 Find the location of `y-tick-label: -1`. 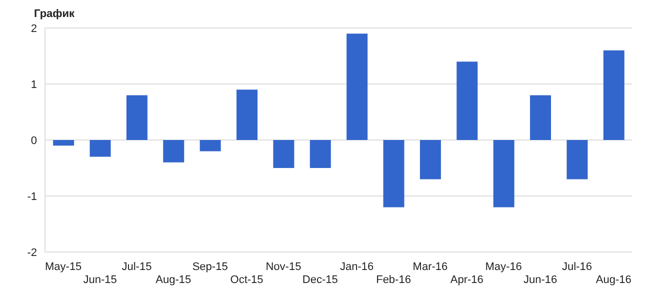

y-tick-label: -1 is located at coordinates (32, 196).